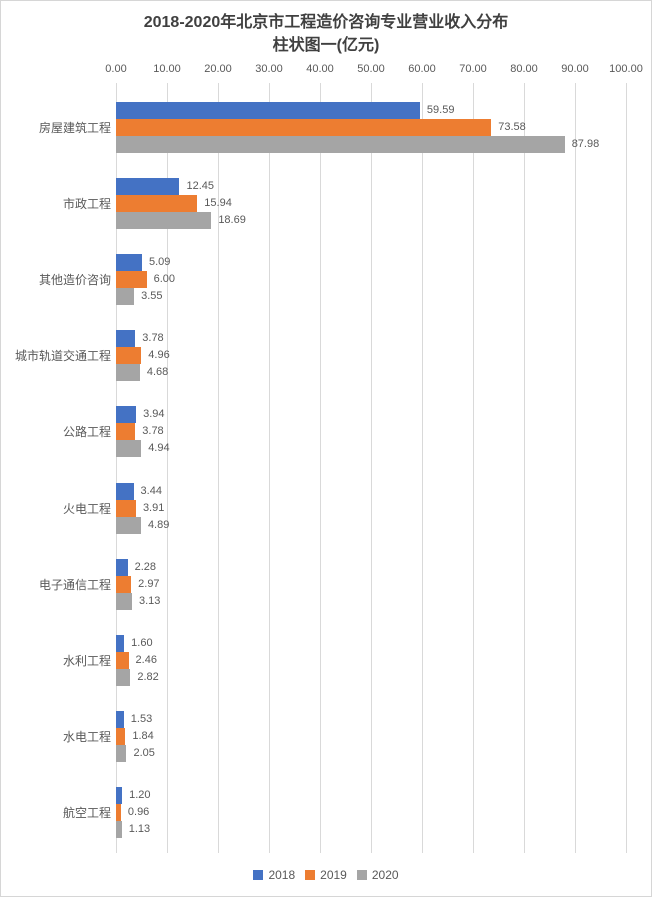  What do you see at coordinates (86, 813) in the screenshot?
I see `category-label: 航空工程` at bounding box center [86, 813].